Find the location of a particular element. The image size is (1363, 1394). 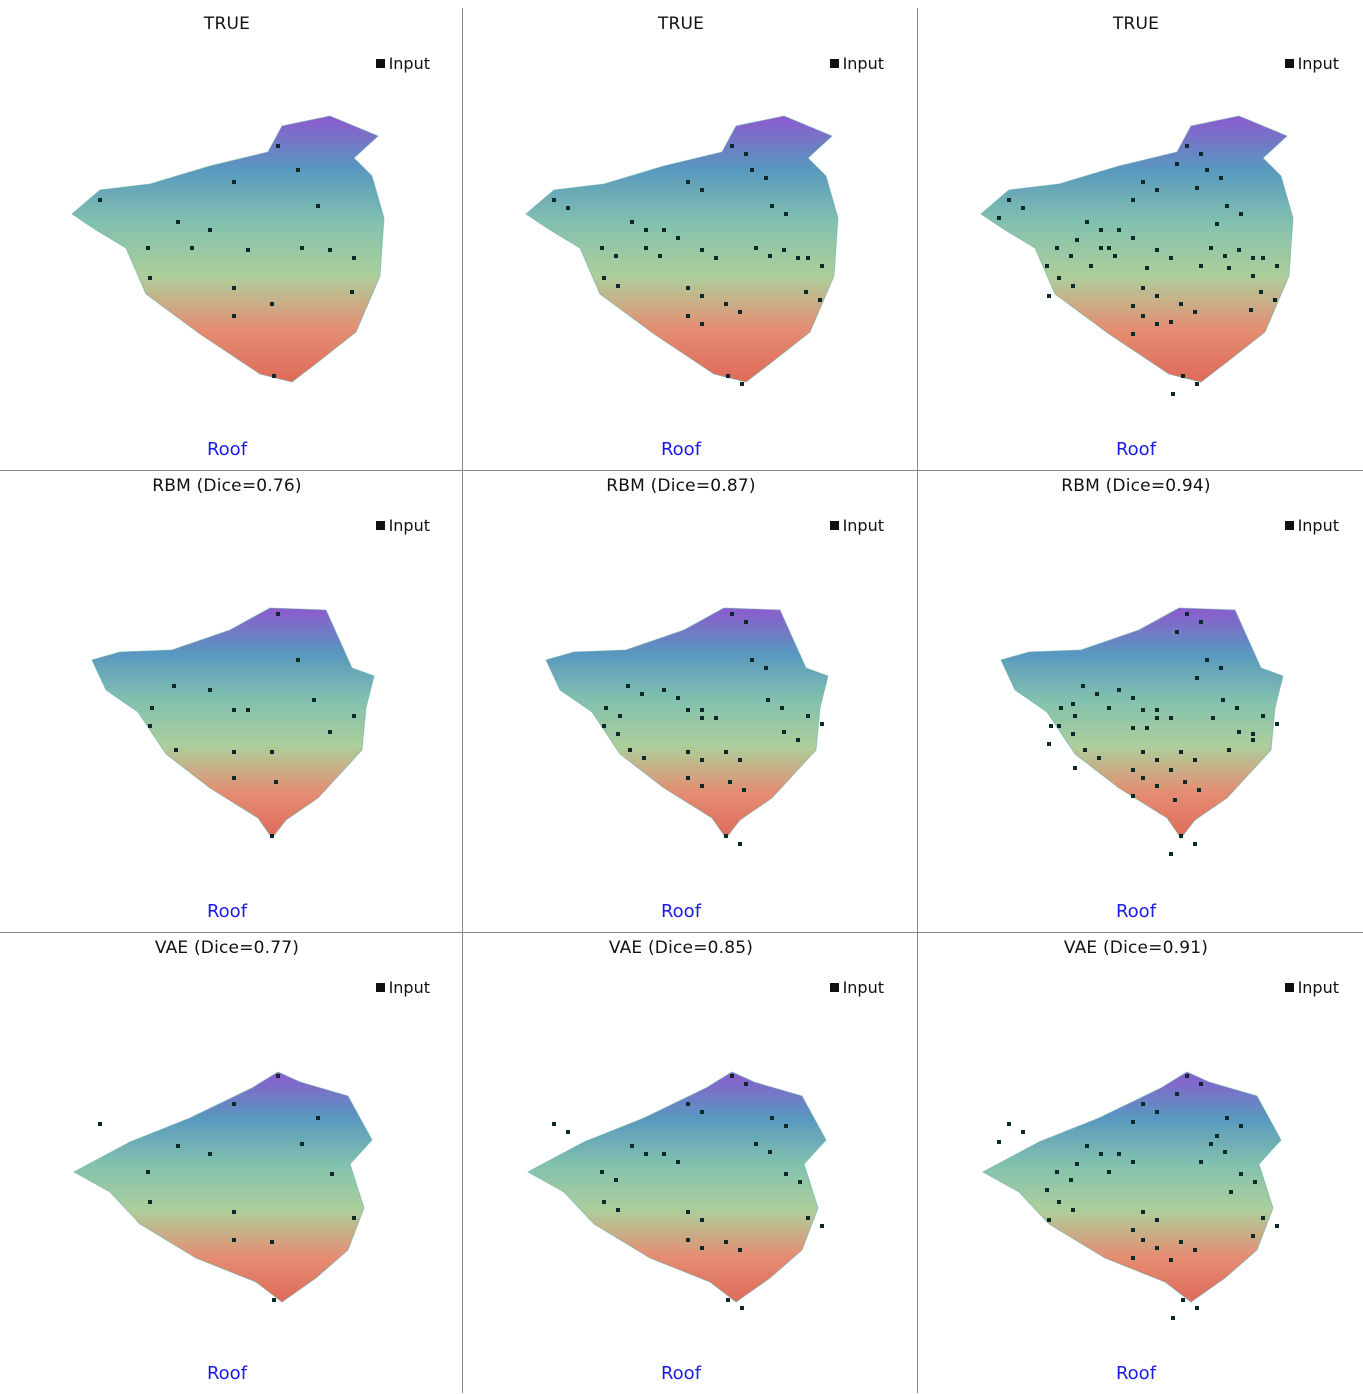

atrium-mesh is located at coordinates (228, 249).